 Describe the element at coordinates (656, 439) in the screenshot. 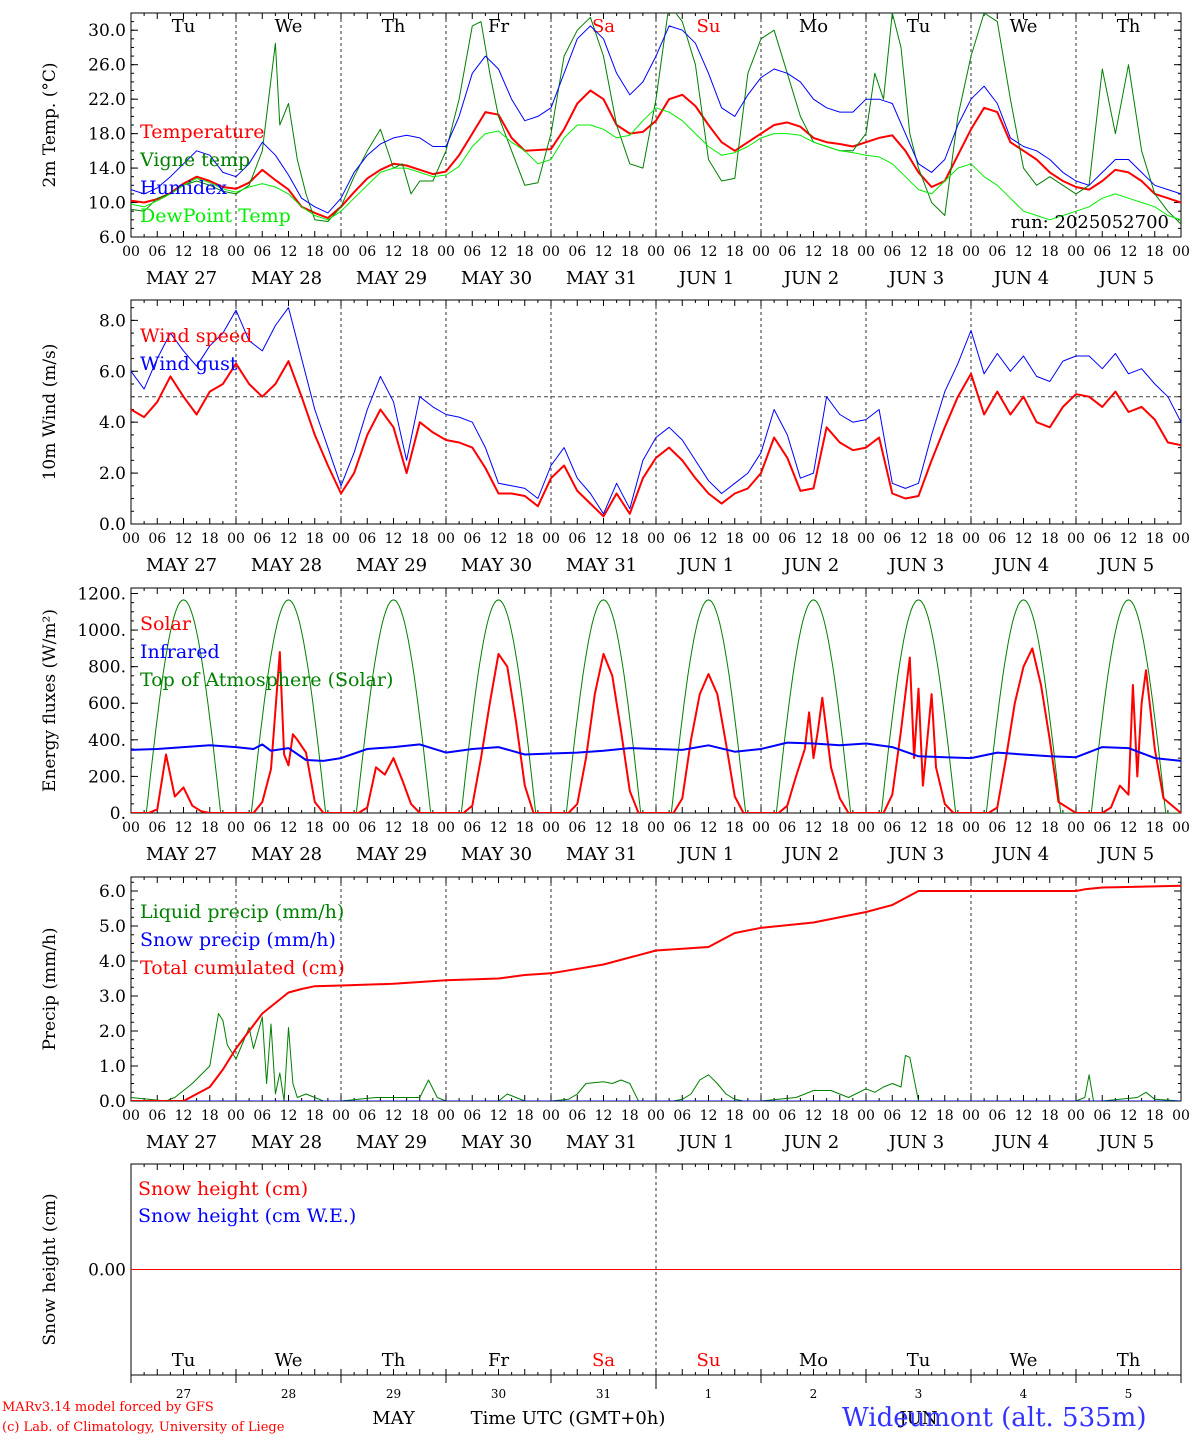

I see `series-wind-speed` at that location.